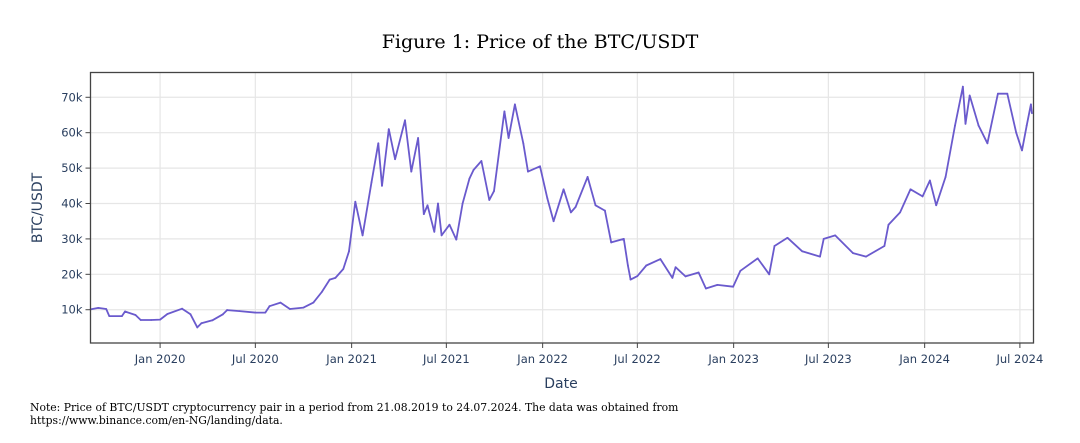 This screenshot has width=1080, height=443. I want to click on figure-title: Figure 1: Price of the BTC/USDT, so click(540, 42).